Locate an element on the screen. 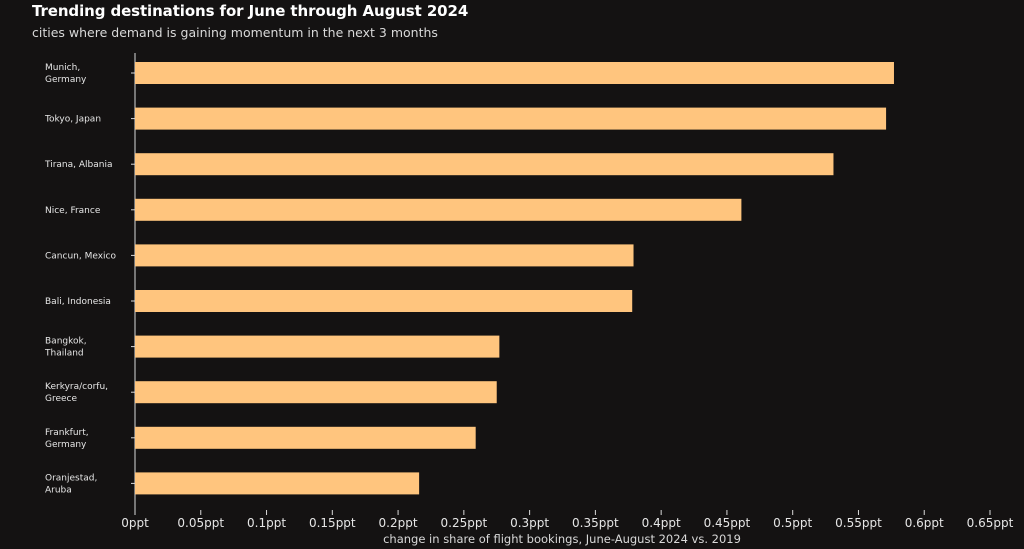 The height and width of the screenshot is (549, 1024). category-label: Tirana, Albania is located at coordinates (78, 165).